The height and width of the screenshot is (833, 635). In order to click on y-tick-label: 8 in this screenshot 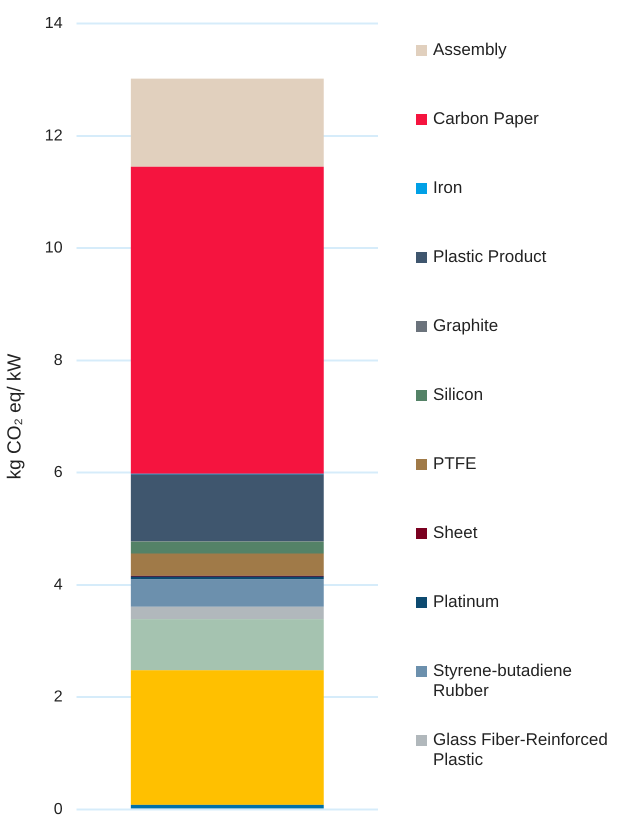, I will do `click(58, 360)`.